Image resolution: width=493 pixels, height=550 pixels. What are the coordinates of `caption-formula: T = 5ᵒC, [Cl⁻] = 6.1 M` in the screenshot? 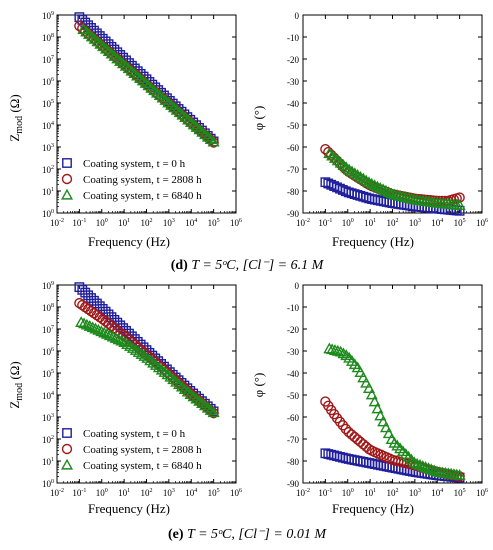 It's located at (257, 265).